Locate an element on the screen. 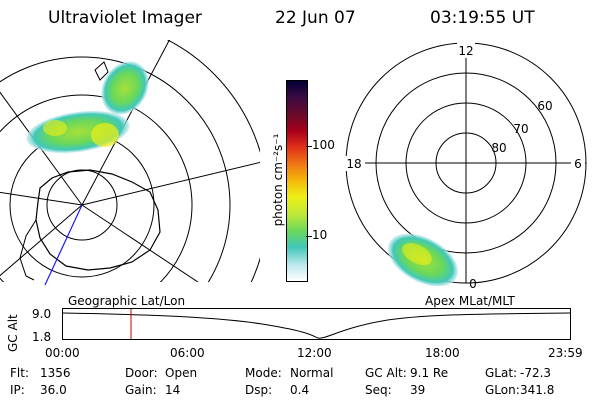 Image resolution: width=600 pixels, height=400 pixels. status-key: Gain: is located at coordinates (141, 390).